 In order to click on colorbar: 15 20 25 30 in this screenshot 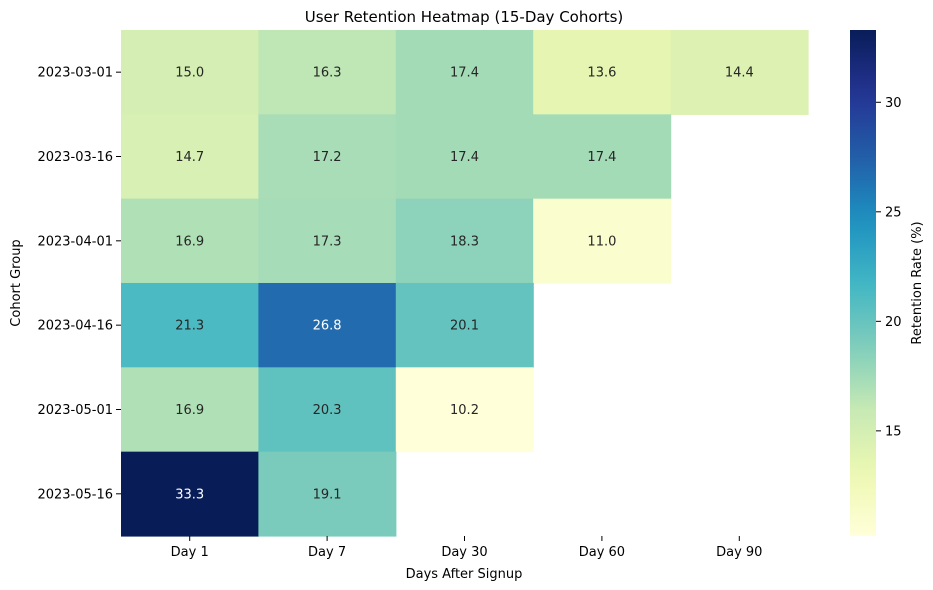, I will do `click(876, 283)`.